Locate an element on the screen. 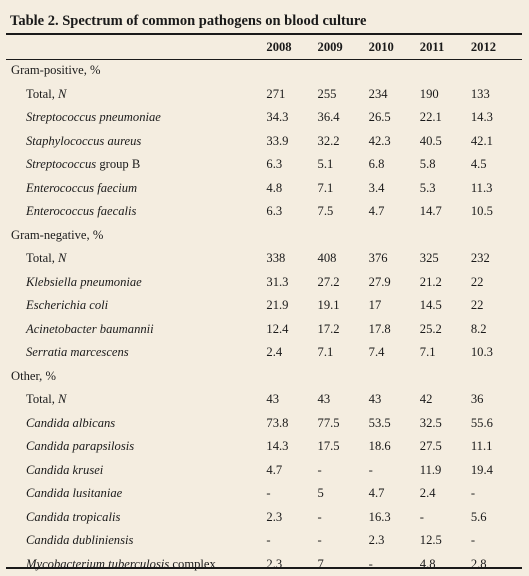 Image resolution: width=529 pixels, height=576 pixels. table-row: Total, N 271 255 234 190 133 is located at coordinates (264, 95).